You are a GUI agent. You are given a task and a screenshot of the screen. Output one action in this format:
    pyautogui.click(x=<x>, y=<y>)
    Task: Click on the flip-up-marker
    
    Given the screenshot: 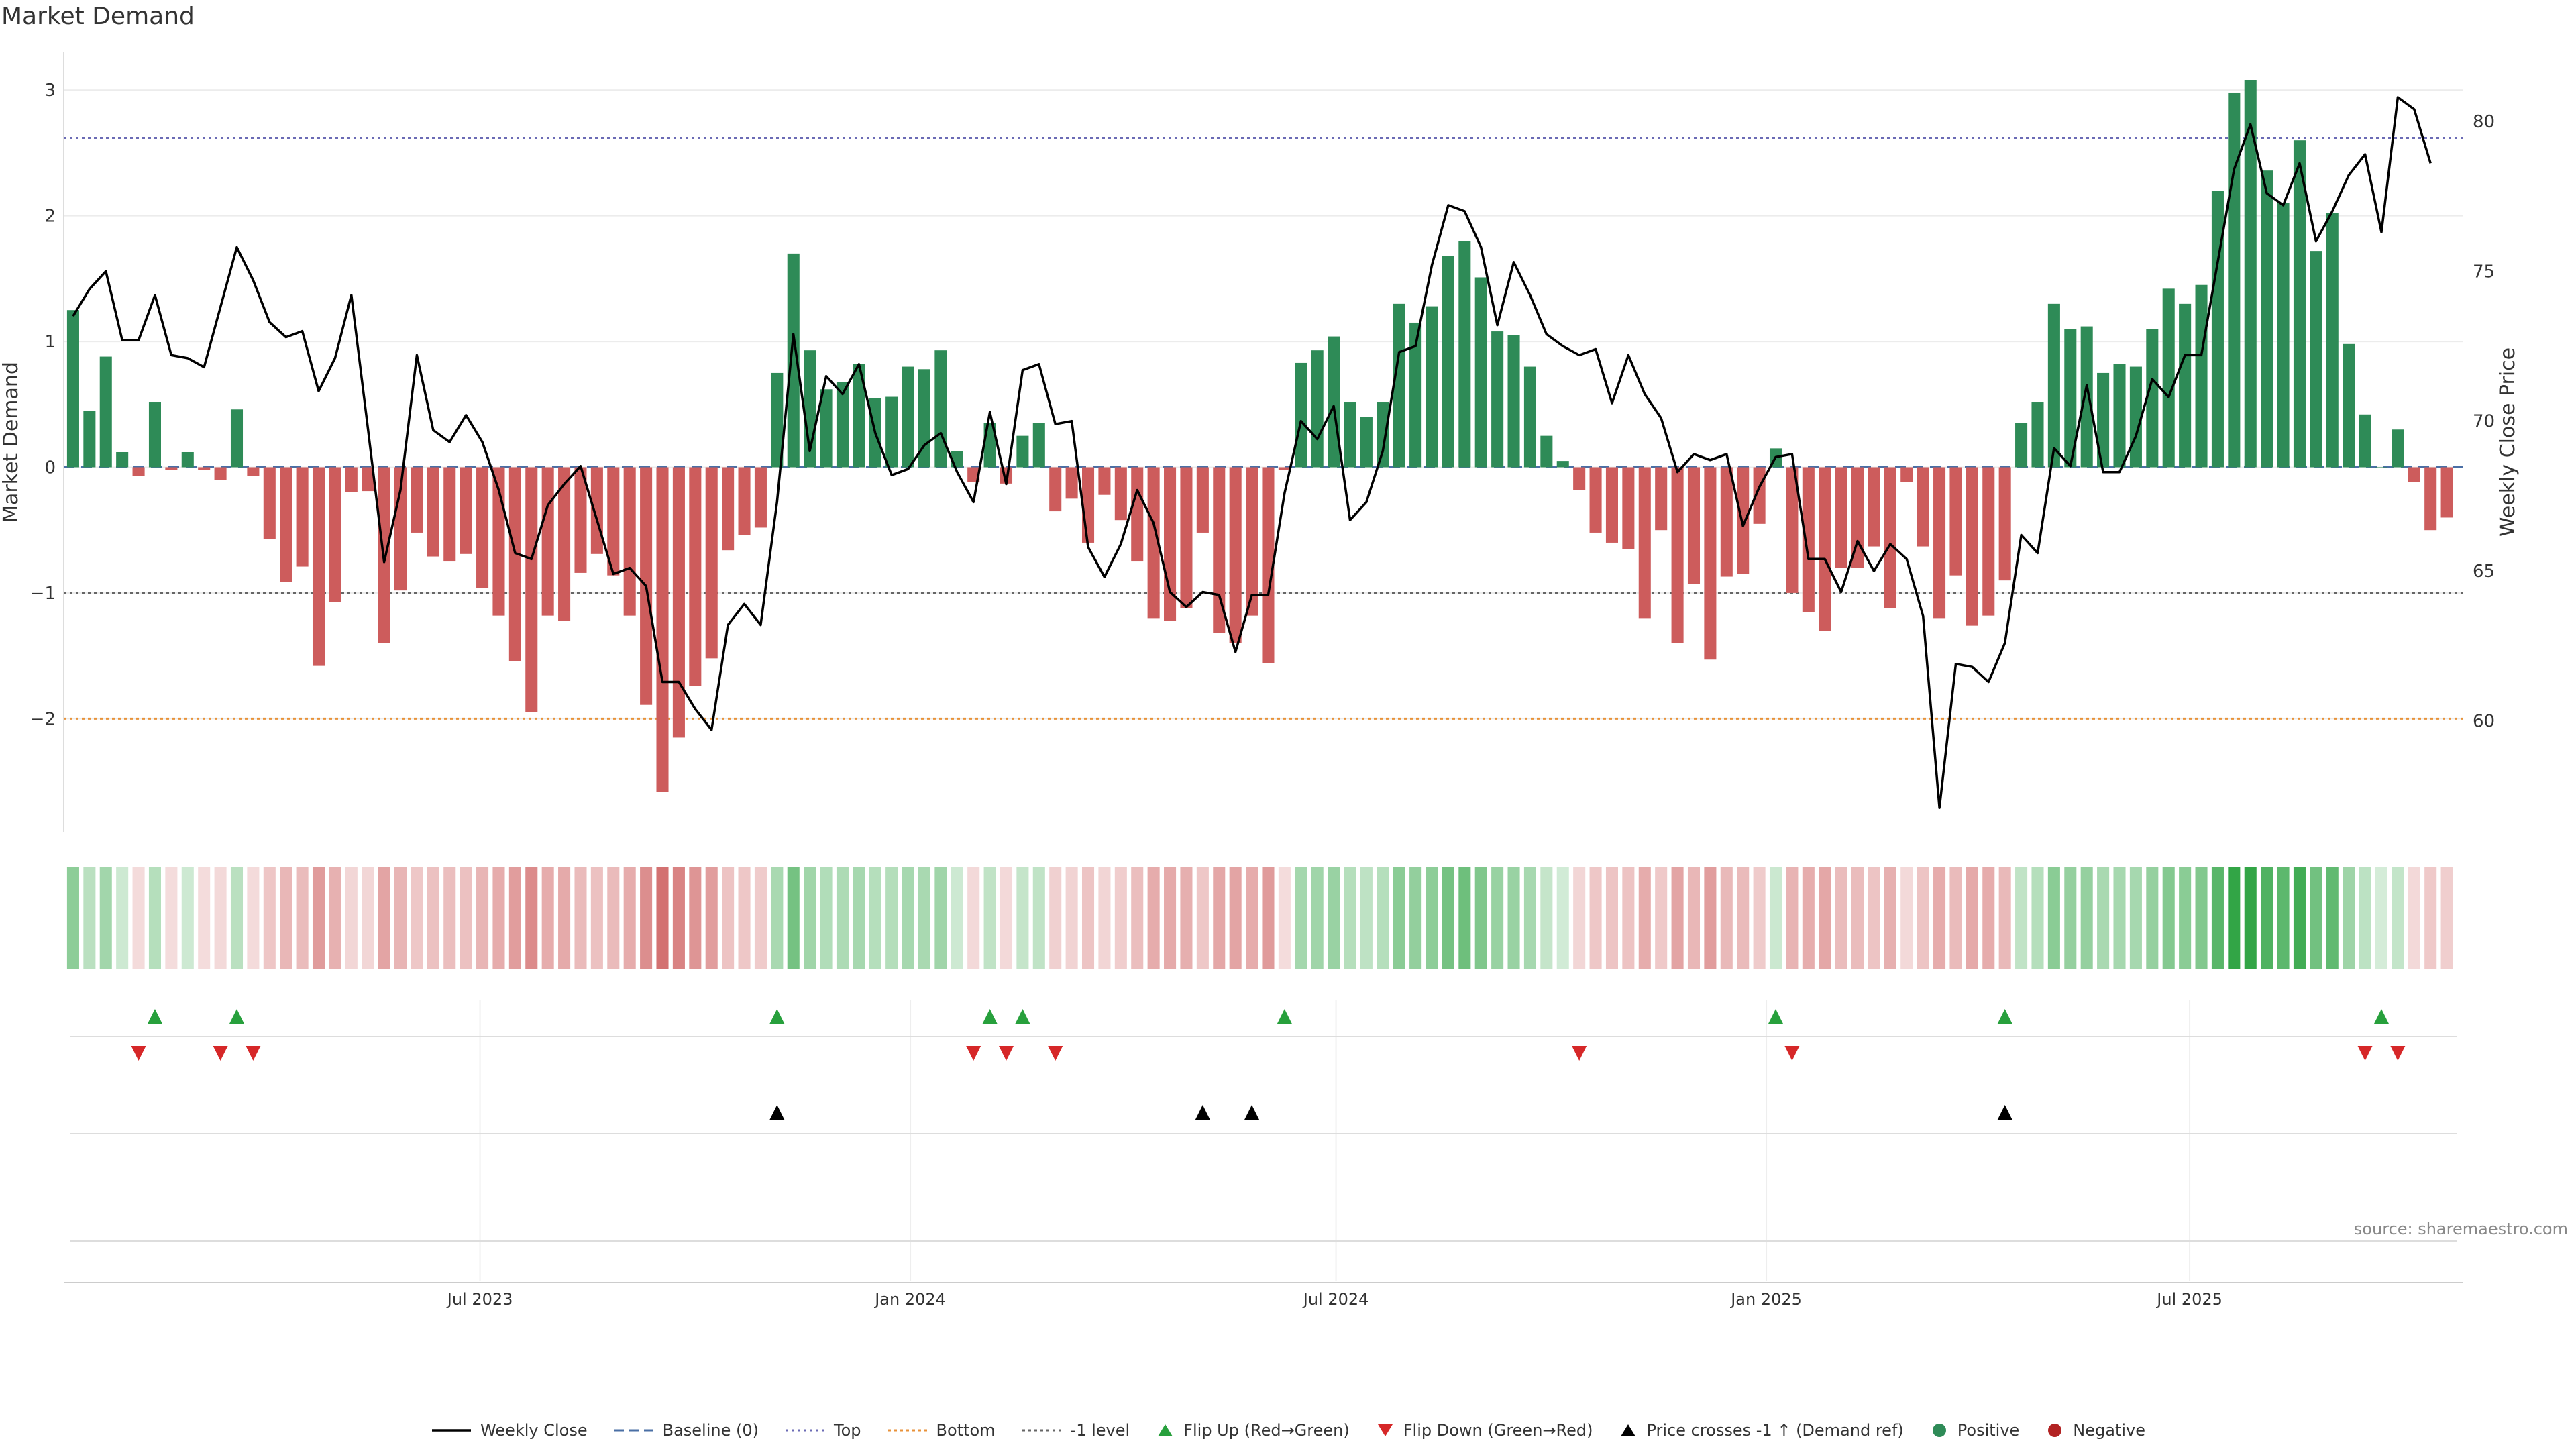 What is the action you would take?
    pyautogui.click(x=990, y=1016)
    